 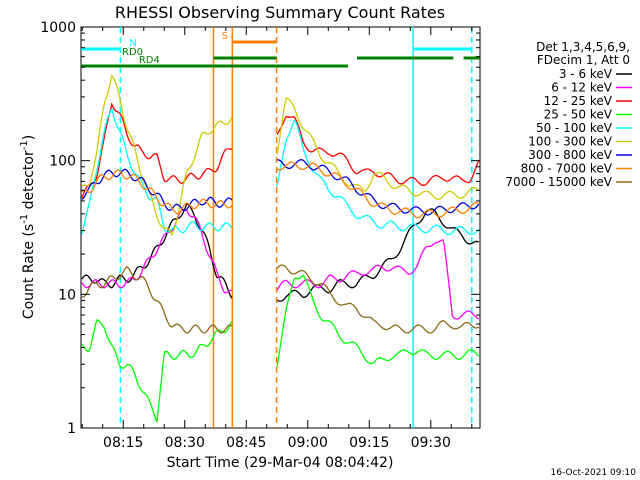 I want to click on legend-label-4: 25 - 50 keV, so click(x=578, y=115).